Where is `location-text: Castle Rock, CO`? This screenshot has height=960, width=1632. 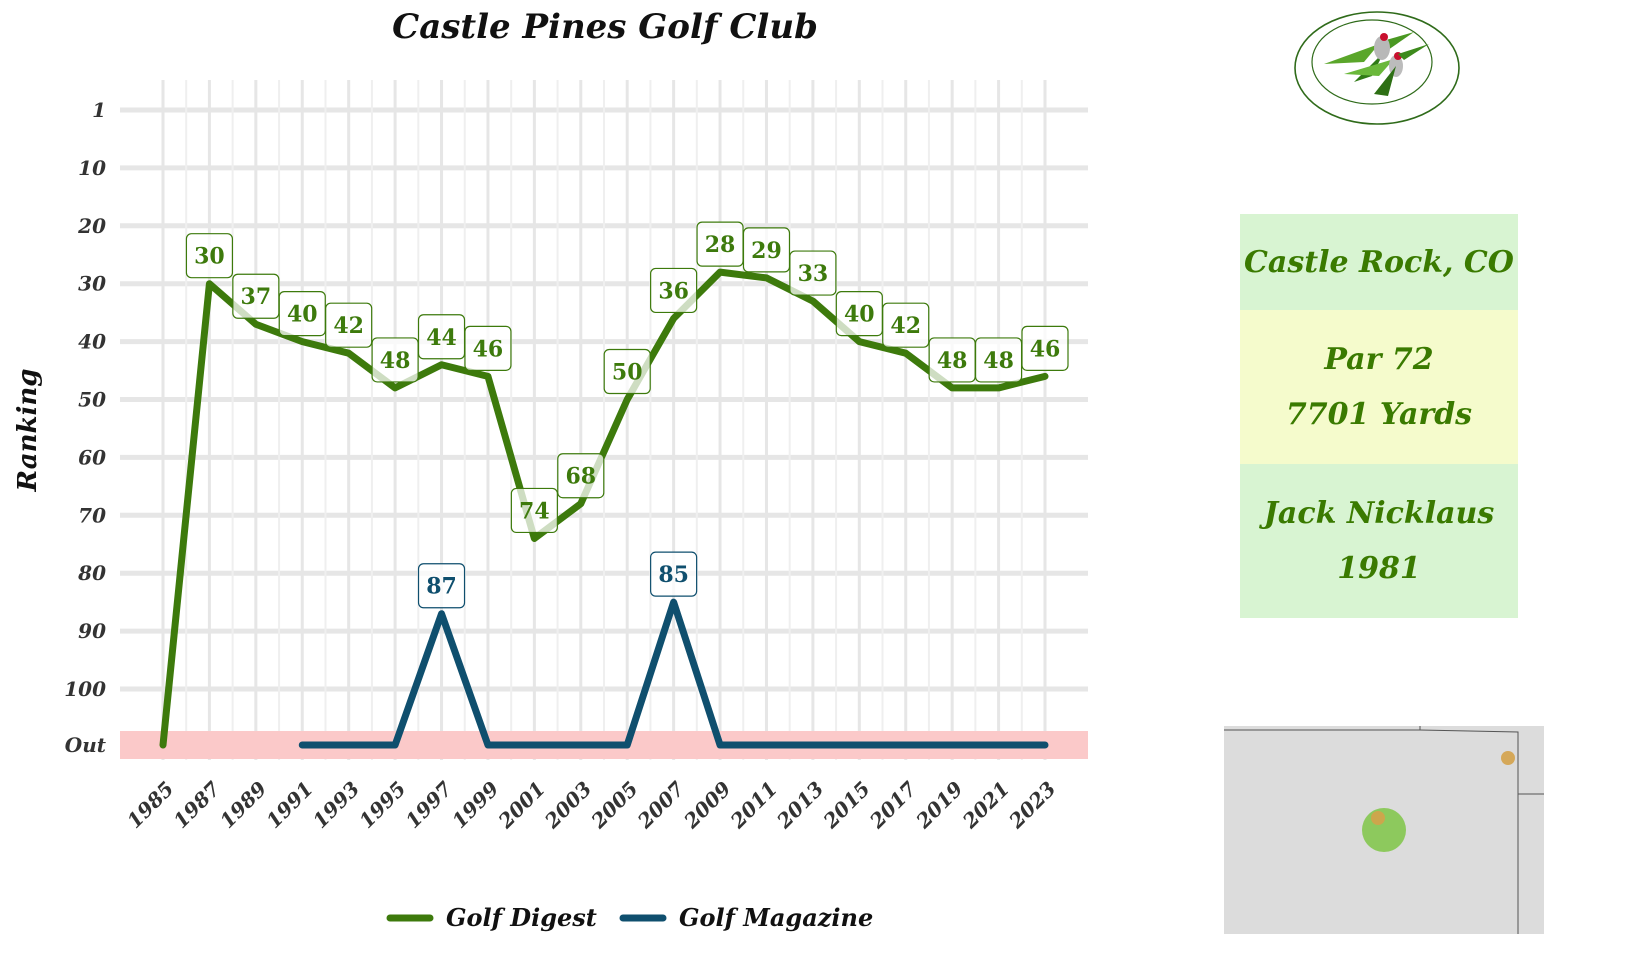 location-text: Castle Rock, CO is located at coordinates (1379, 262).